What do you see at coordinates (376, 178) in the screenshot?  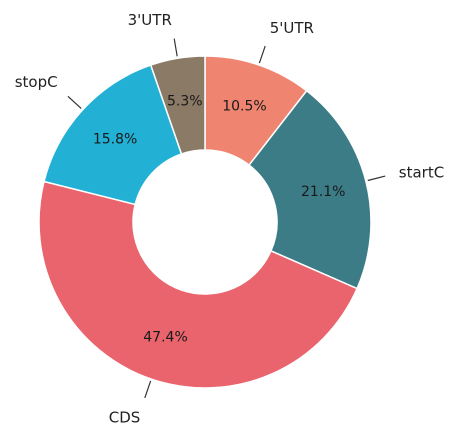 I see `leader-line-startc` at bounding box center [376, 178].